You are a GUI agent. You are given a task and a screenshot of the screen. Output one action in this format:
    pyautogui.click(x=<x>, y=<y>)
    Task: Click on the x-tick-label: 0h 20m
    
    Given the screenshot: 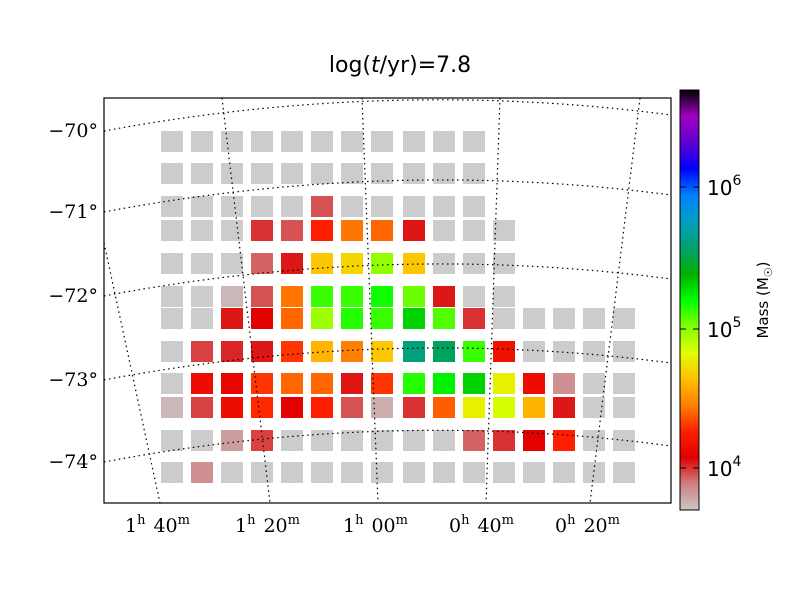 What is the action you would take?
    pyautogui.click(x=587, y=525)
    